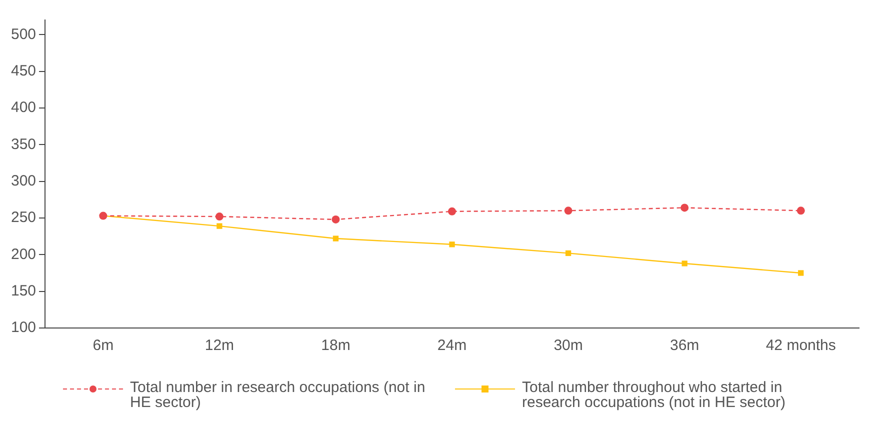 This screenshot has width=877, height=426. What do you see at coordinates (568, 345) in the screenshot?
I see `x-tick-label: 30m` at bounding box center [568, 345].